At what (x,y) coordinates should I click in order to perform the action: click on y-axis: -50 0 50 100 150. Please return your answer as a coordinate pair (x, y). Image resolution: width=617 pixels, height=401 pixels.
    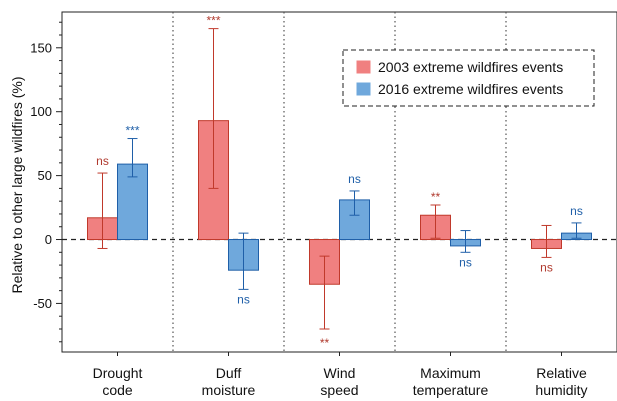
    Looking at the image, I should click on (46, 182).